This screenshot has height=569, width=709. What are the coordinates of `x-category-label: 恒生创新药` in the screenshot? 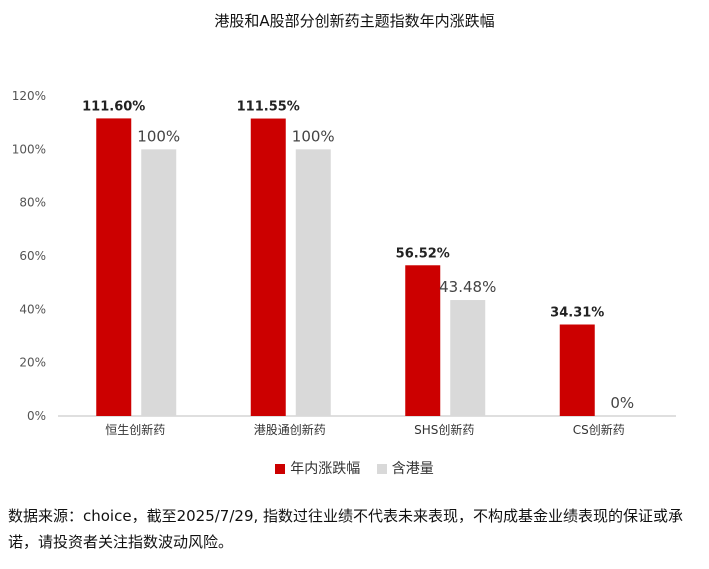 It's located at (135, 429).